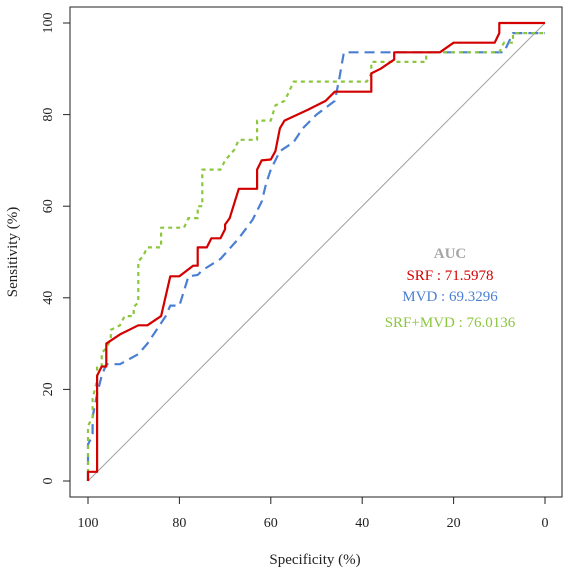 The width and height of the screenshot is (567, 572). I want to click on x-axis: 100 80 60 40 20 0, so click(313, 513).